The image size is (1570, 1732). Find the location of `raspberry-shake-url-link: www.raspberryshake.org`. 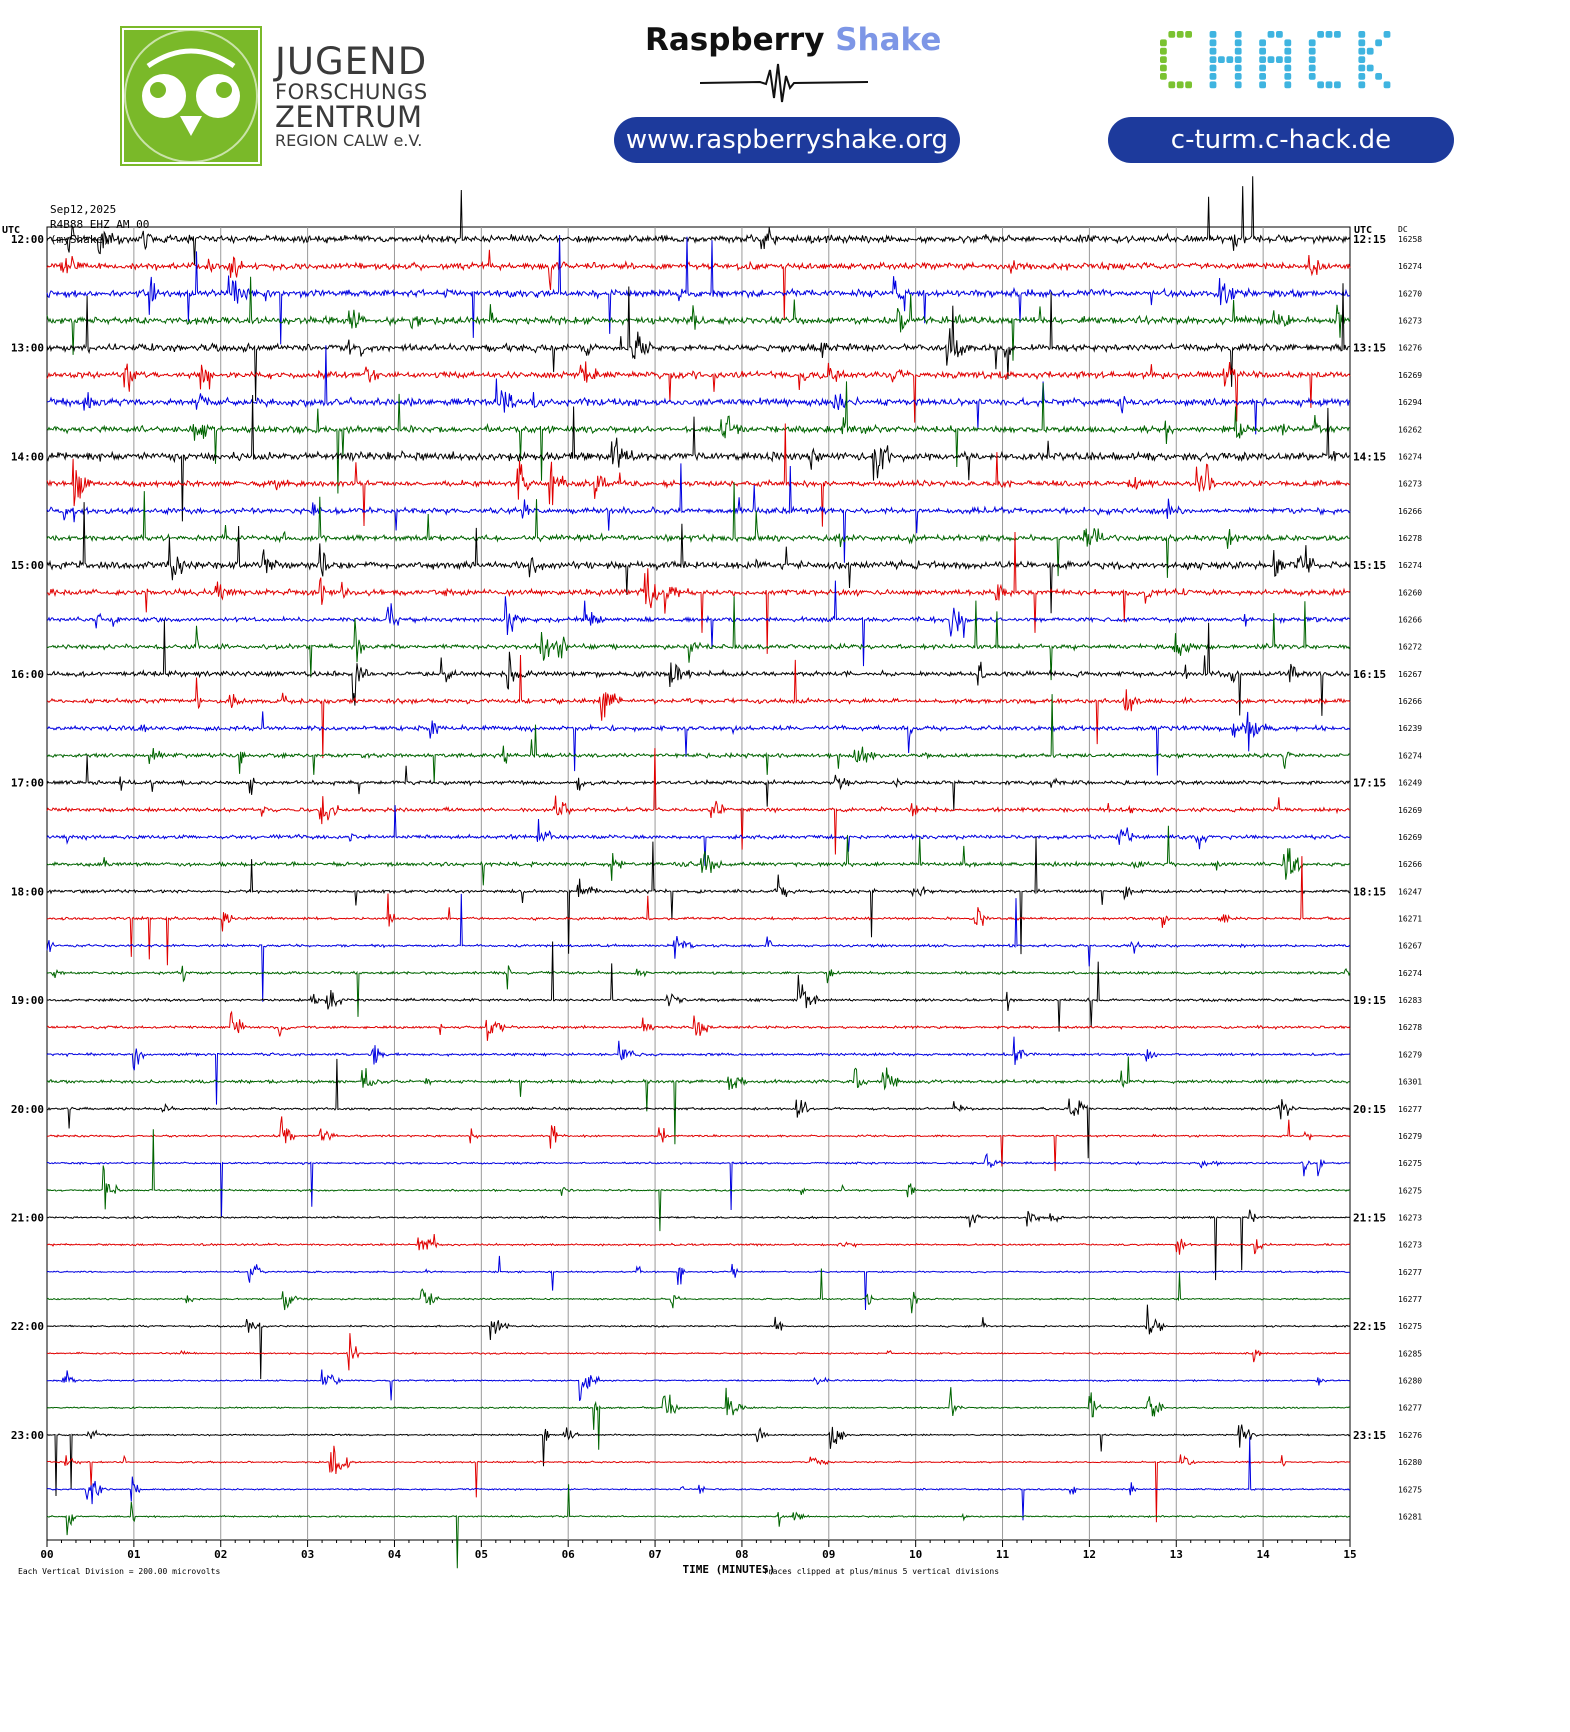

raspberry-shake-url-link: www.raspberryshake.org is located at coordinates (787, 140).